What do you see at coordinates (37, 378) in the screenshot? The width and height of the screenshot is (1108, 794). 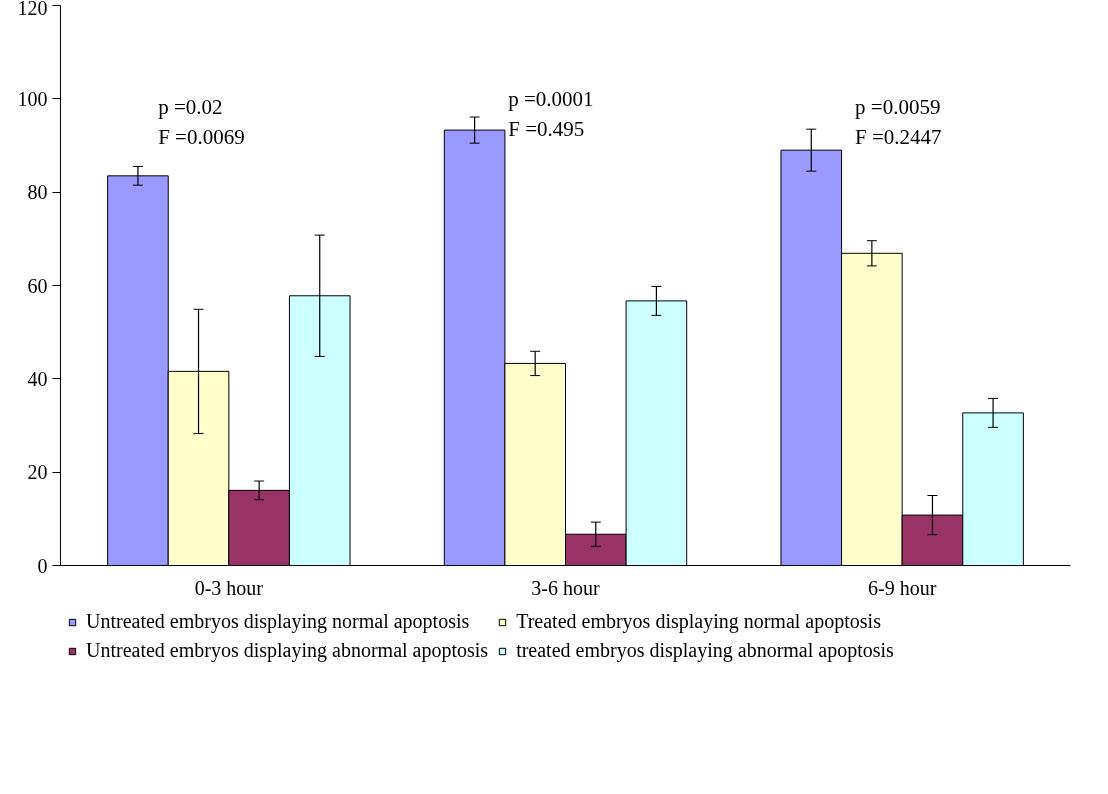 I see `y-tick-label: 40` at bounding box center [37, 378].